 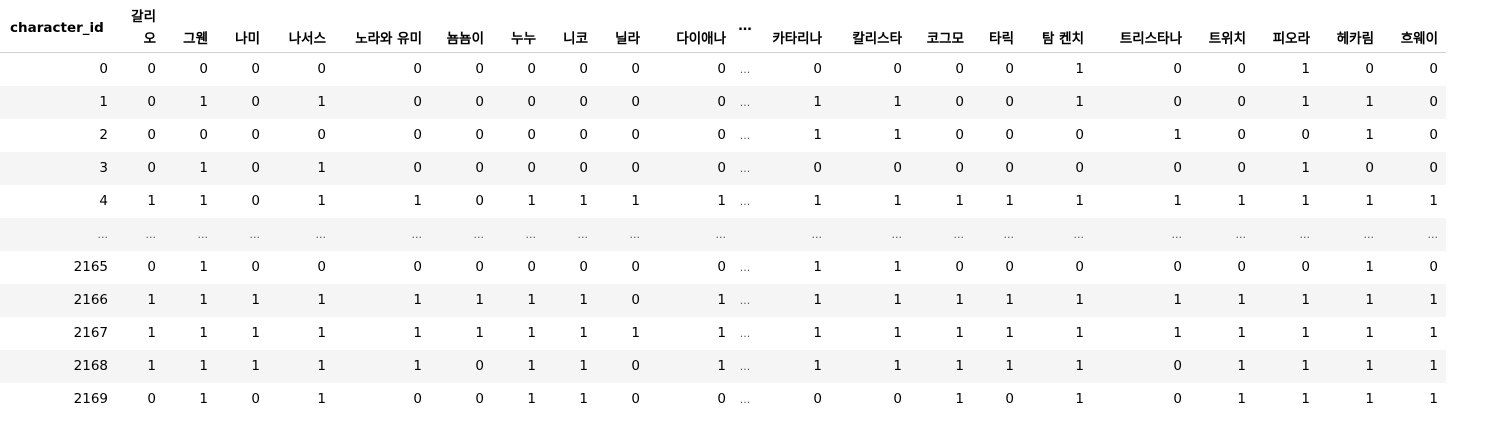 What do you see at coordinates (723, 168) in the screenshot?
I see `table-row: 3 0 1 0 1 0 0 0 0 0 0... 0 0 0 0 0 0 0 1 0 0` at bounding box center [723, 168].